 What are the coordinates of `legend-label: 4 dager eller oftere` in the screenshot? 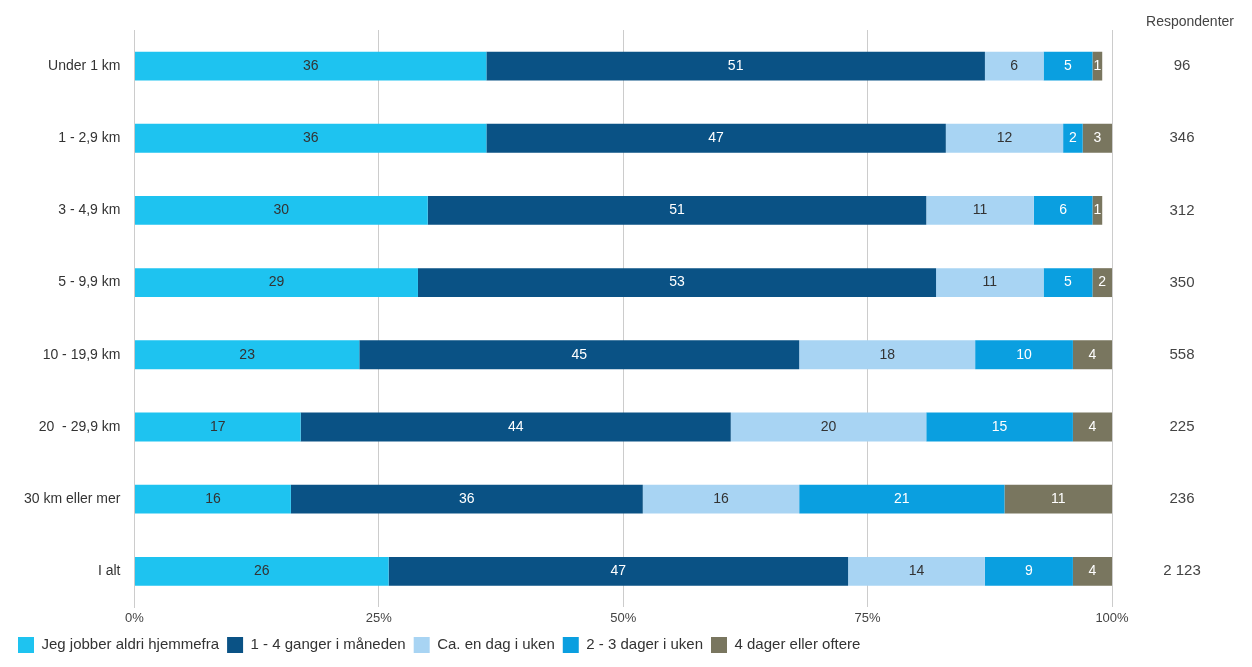 It's located at (797, 644).